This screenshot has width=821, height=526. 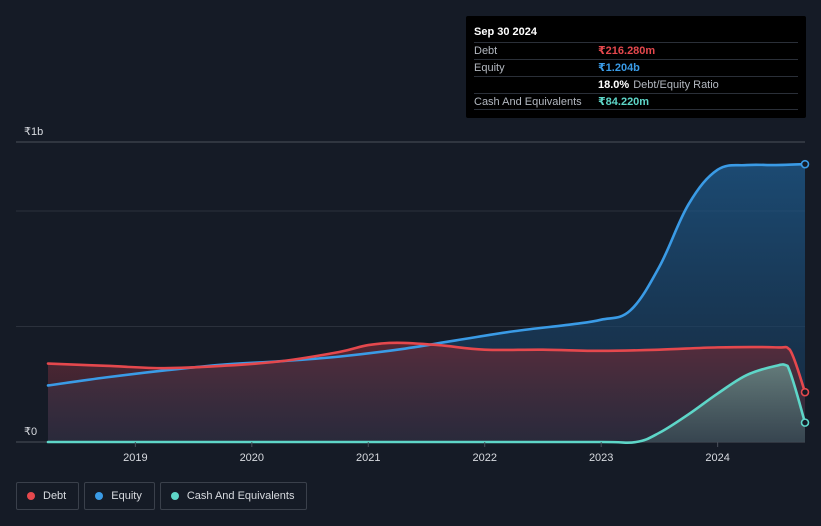 I want to click on tooltip-equity-row: Equity ₹1.204b, so click(x=636, y=67).